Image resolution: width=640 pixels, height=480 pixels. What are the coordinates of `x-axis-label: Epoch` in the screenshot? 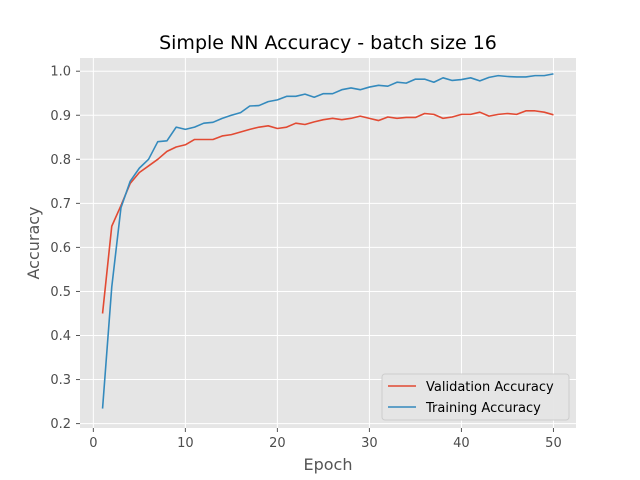 It's located at (328, 464).